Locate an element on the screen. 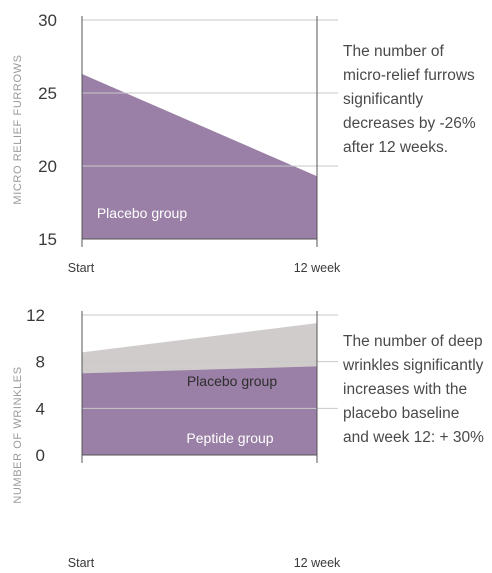 The width and height of the screenshot is (492, 573). y-axis-title: MICRO RELIEF FURROWS is located at coordinates (18, 129).